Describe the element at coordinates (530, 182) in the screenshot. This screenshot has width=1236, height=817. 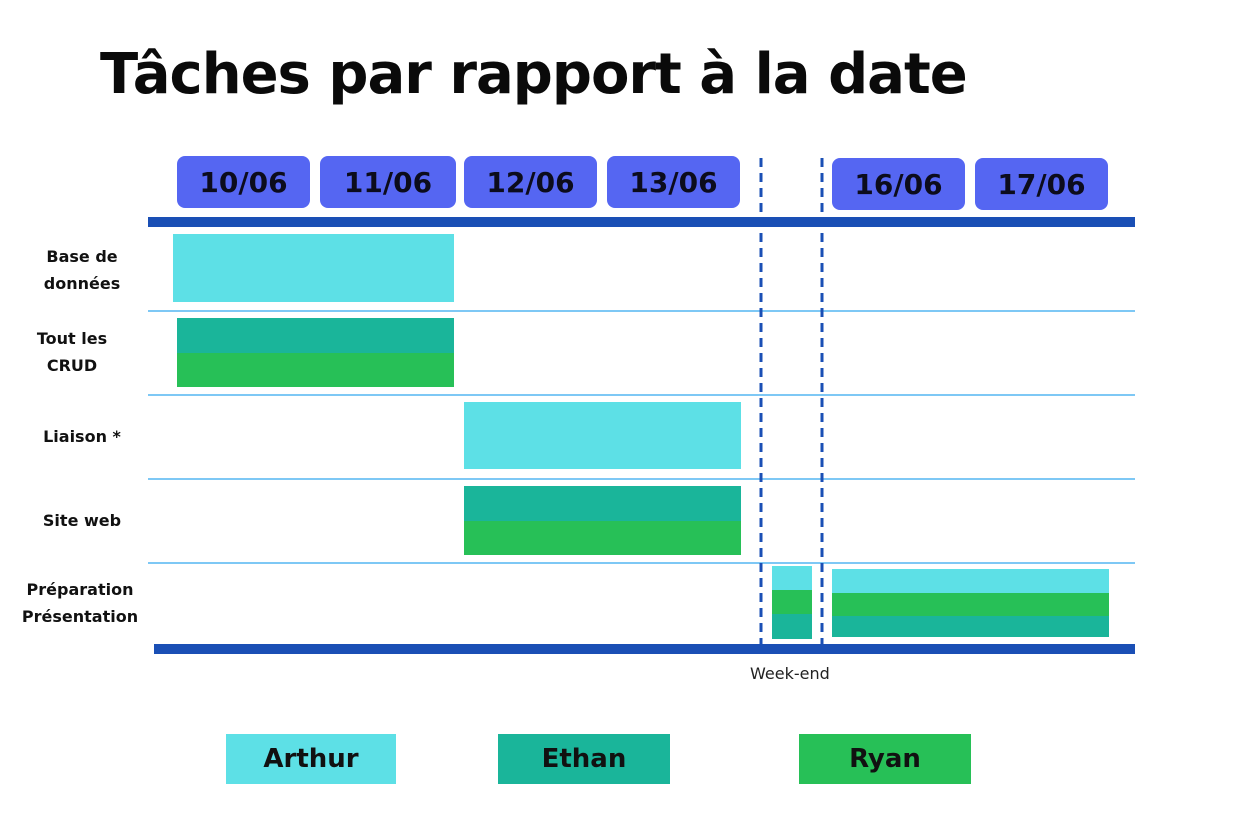
I see `date-label-12-06: 12/06` at that location.